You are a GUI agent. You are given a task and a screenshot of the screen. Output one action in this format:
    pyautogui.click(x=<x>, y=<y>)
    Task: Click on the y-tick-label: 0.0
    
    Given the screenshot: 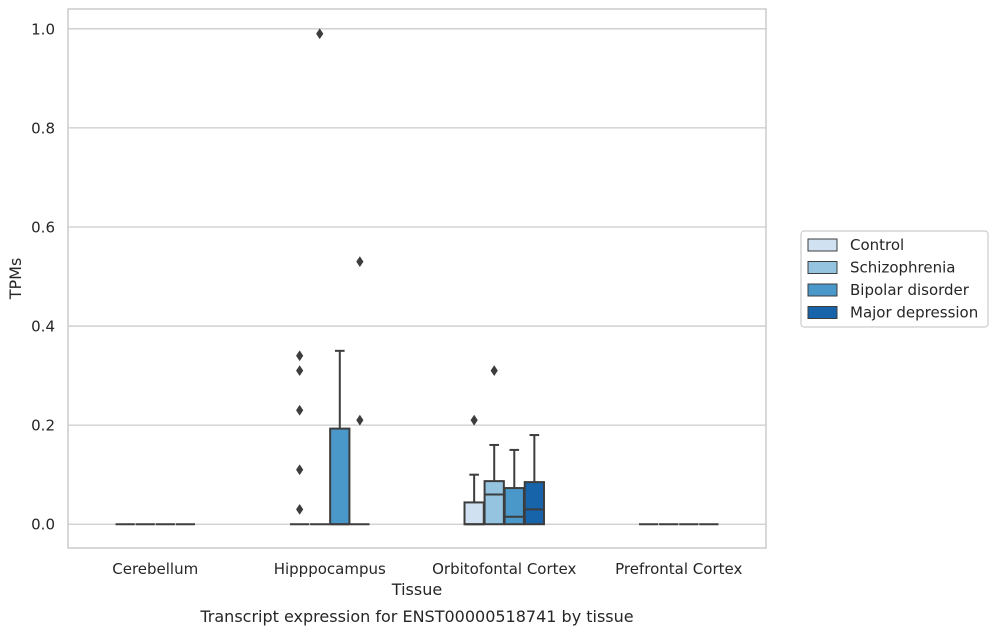 What is the action you would take?
    pyautogui.click(x=43, y=525)
    